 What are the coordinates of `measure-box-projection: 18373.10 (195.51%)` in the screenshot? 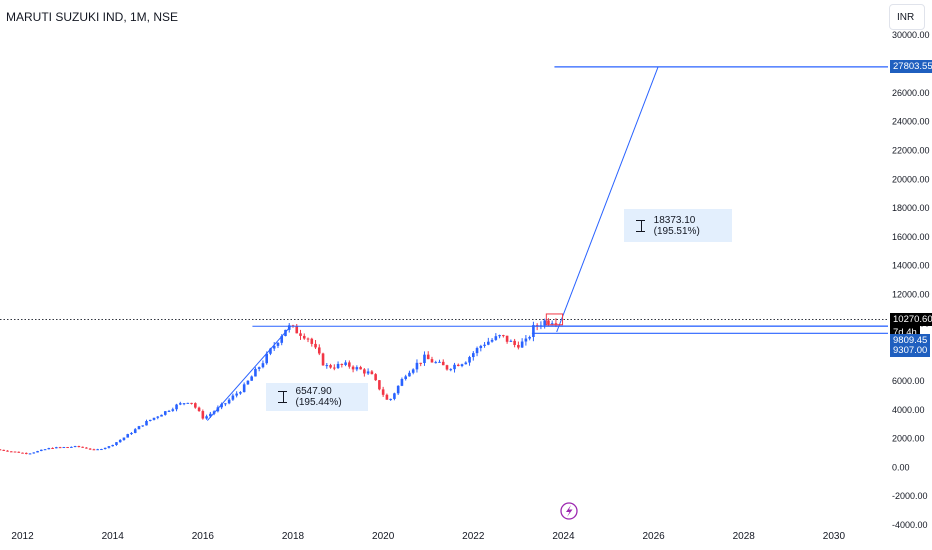 It's located at (678, 225).